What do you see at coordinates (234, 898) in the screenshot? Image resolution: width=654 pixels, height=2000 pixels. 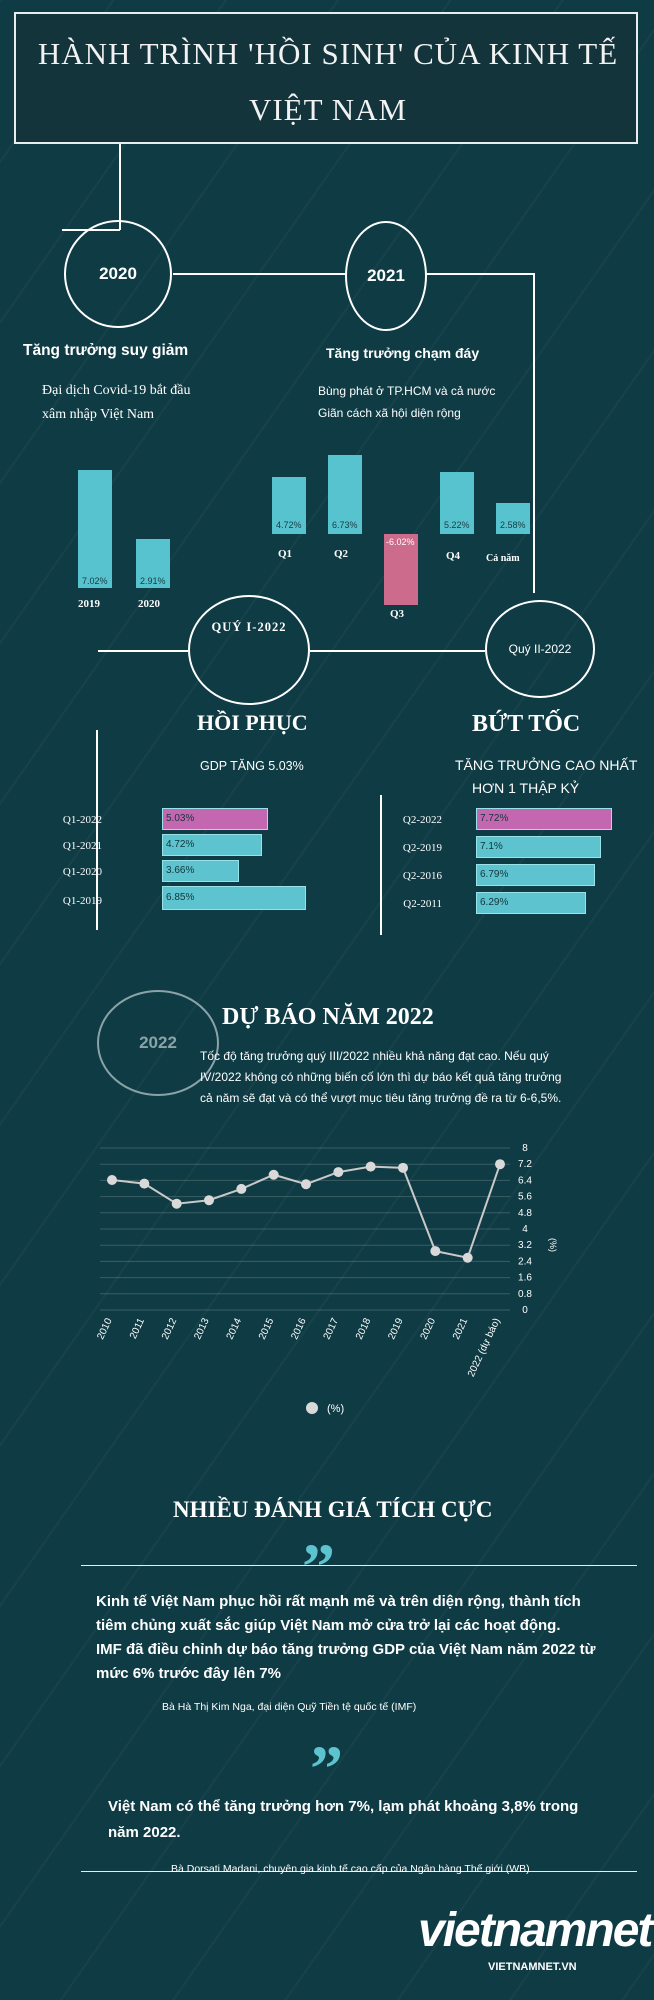 I see `hbar-q1-2019` at bounding box center [234, 898].